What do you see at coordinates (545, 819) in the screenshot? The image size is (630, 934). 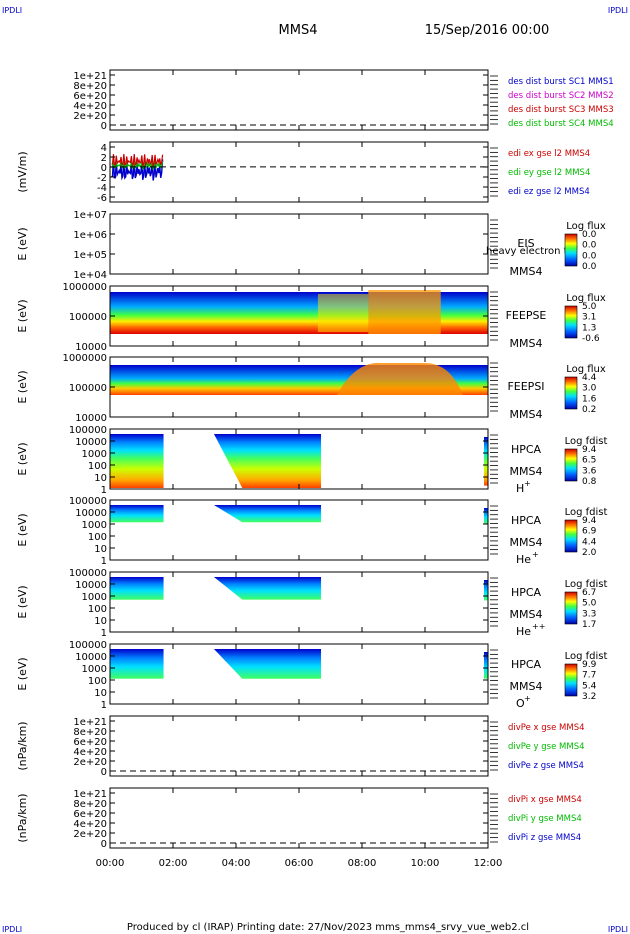 I see `legend-entry: divPi y gse MMS4` at bounding box center [545, 819].